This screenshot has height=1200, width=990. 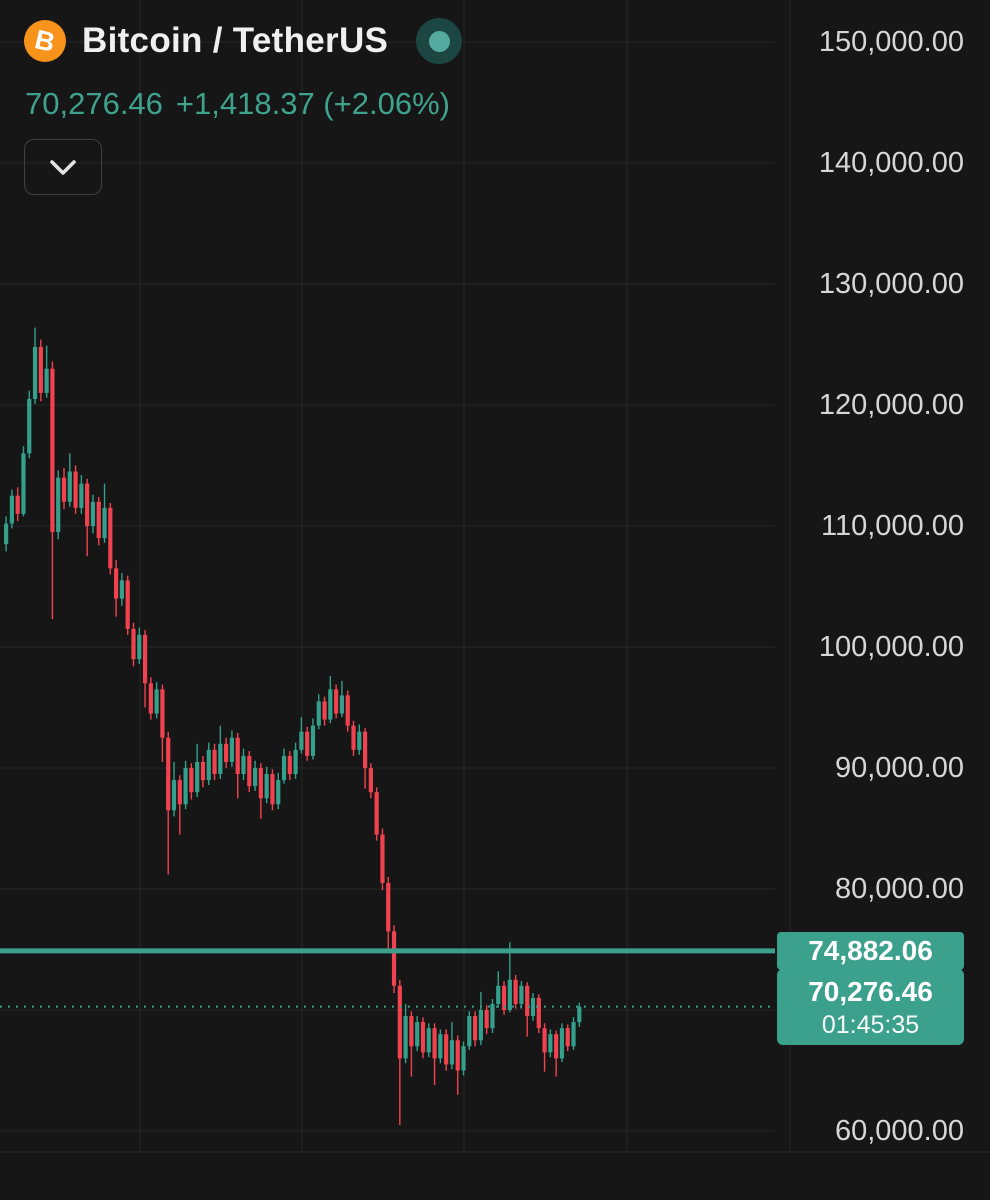 I want to click on bitcoin-icon: B, so click(x=45, y=41).